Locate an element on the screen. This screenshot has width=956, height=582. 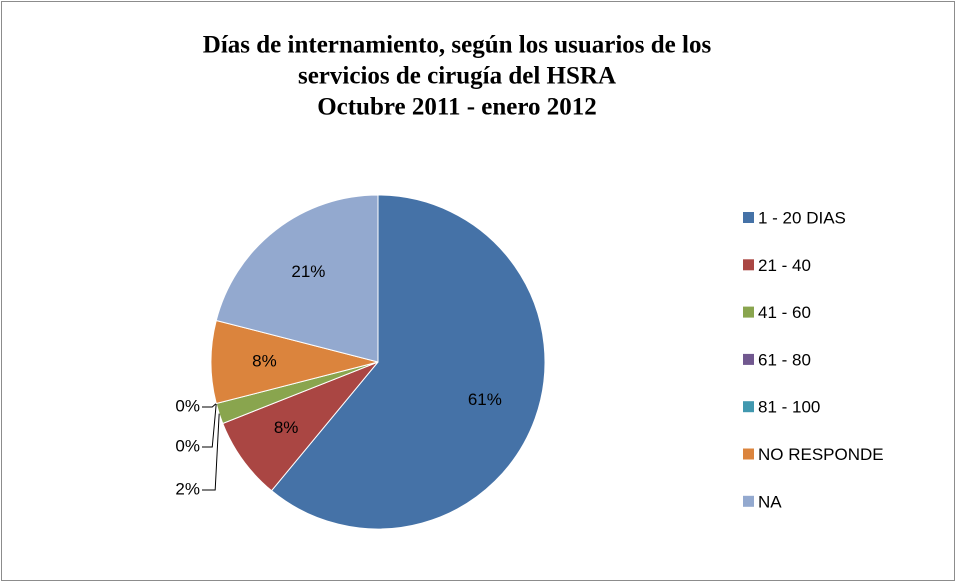
legend-label: 21 - 40 is located at coordinates (784, 265).